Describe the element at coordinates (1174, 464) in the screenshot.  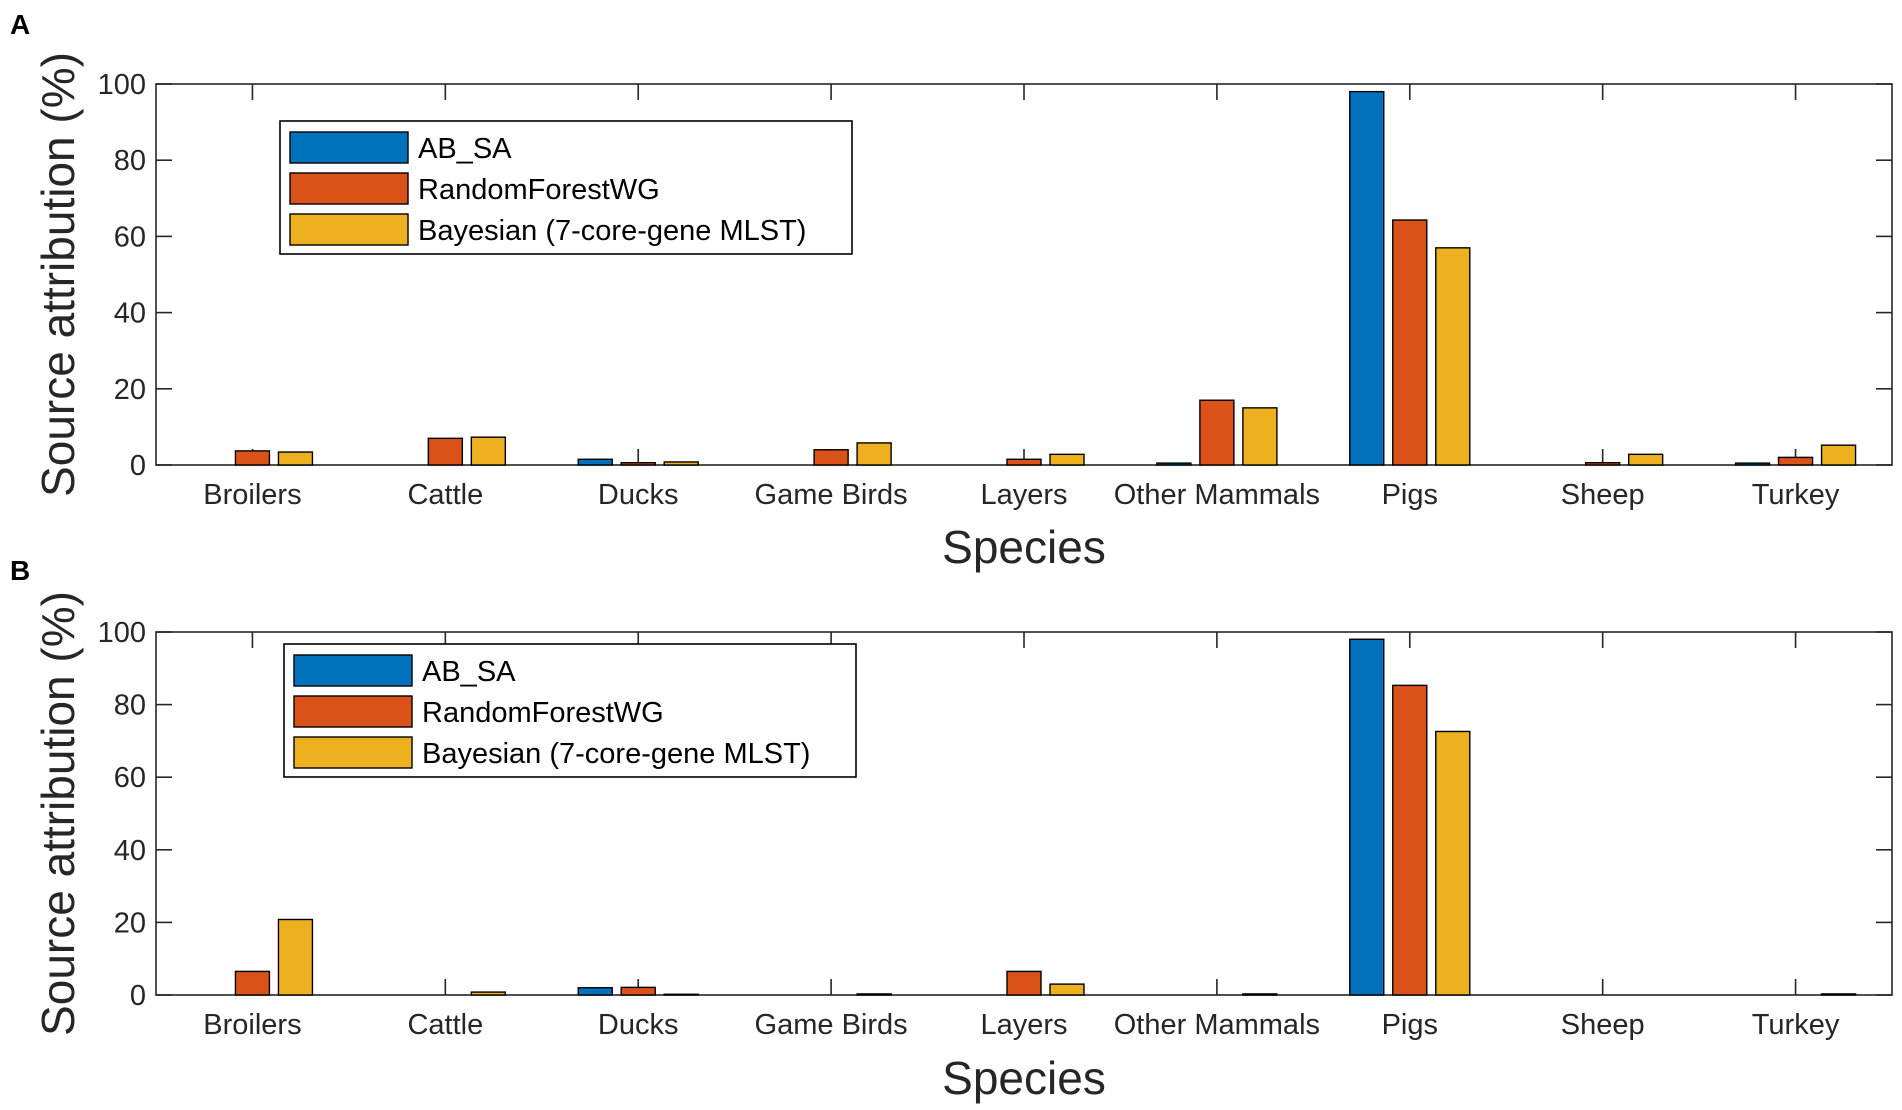
I see `bar-ab-sa-other-mammals` at that location.